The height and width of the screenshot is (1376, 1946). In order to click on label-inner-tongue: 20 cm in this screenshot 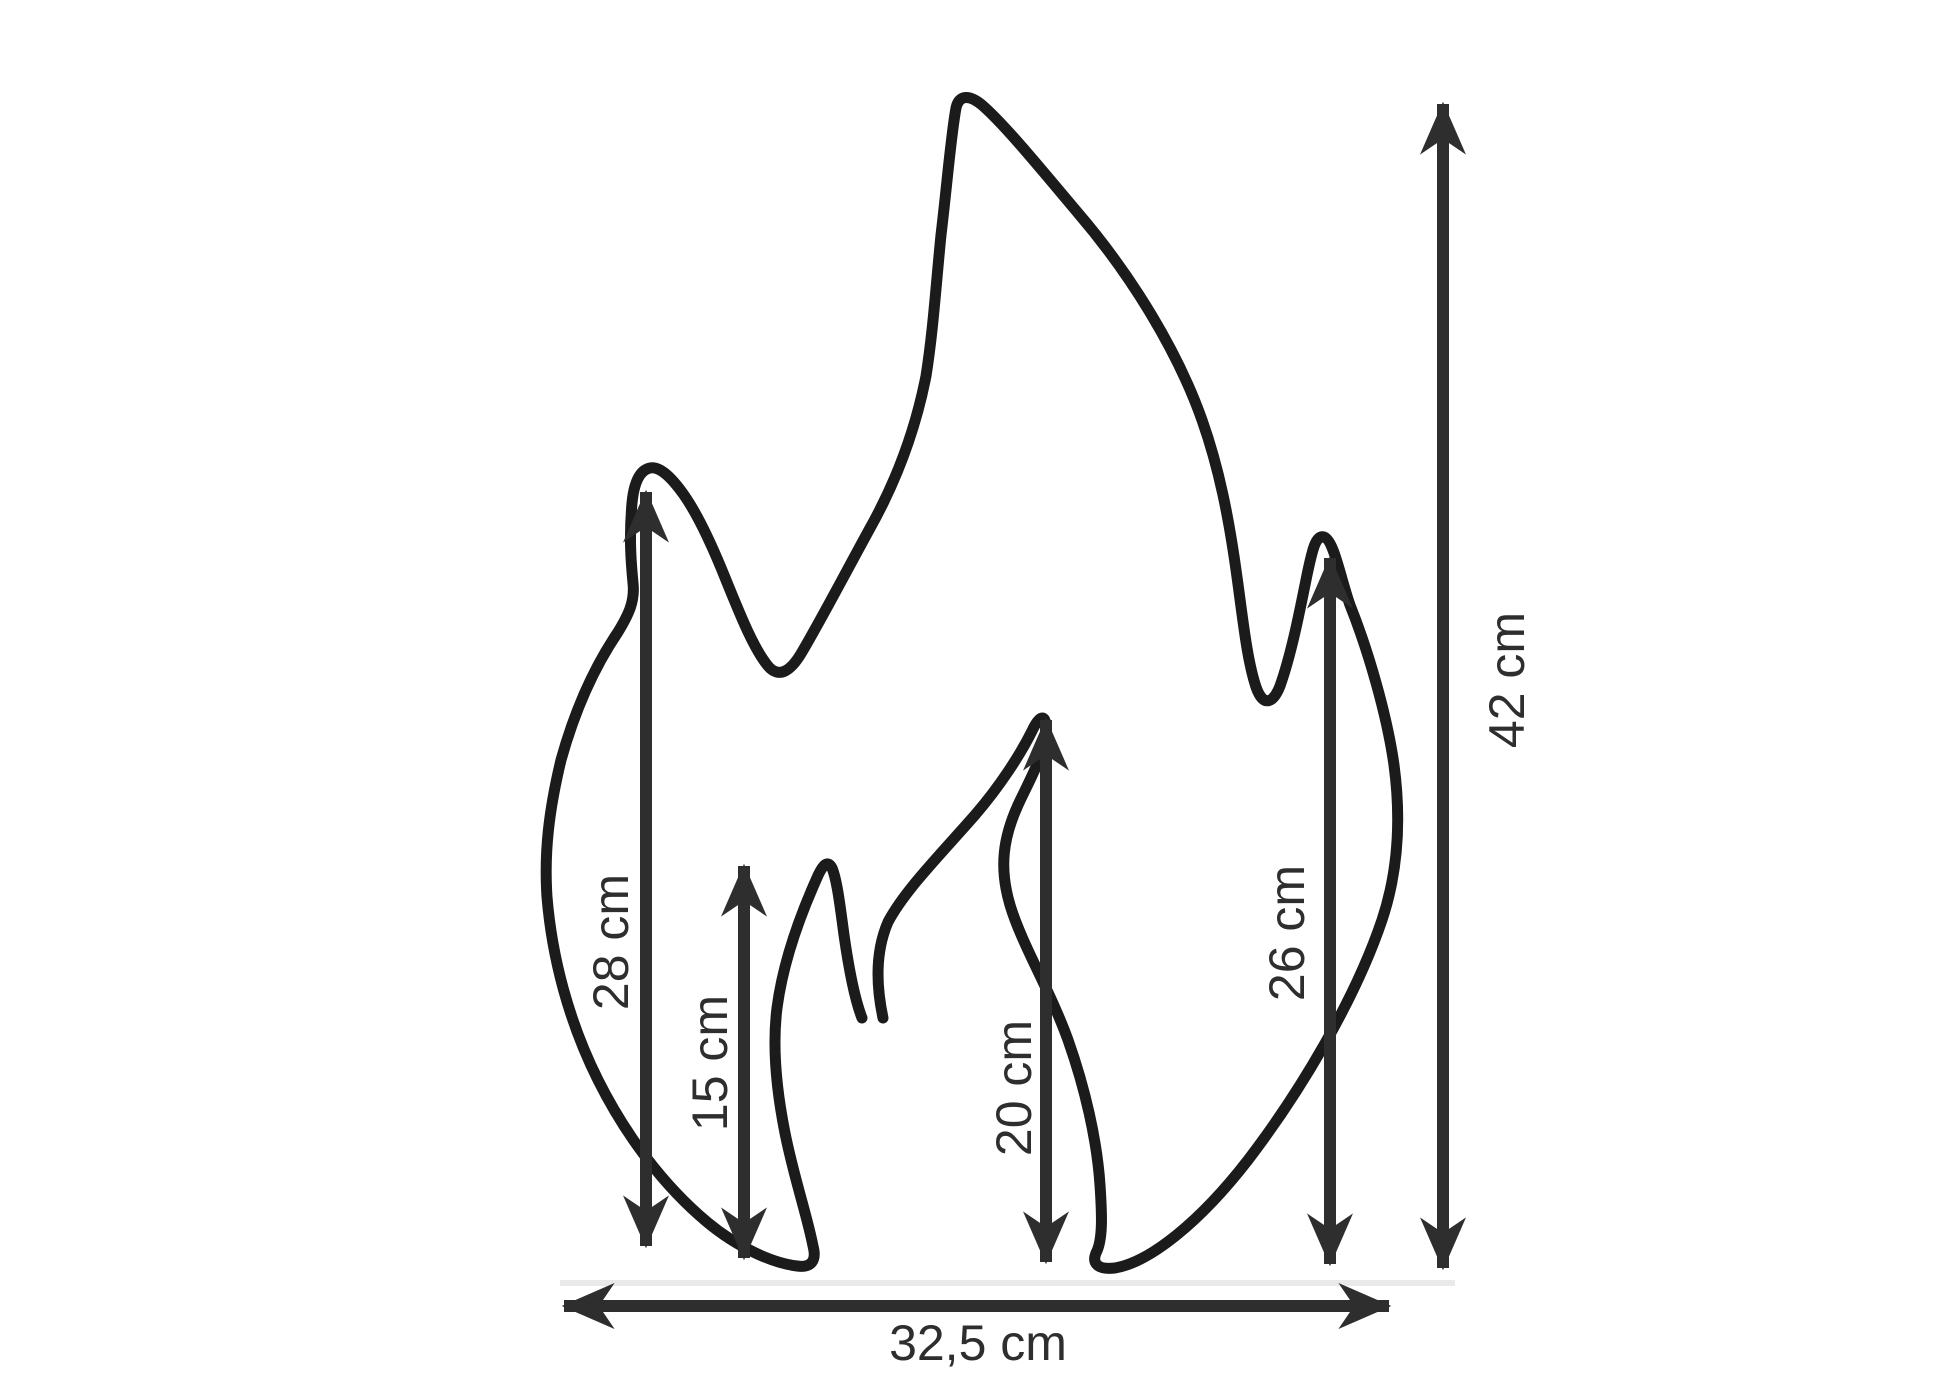, I will do `click(1014, 1088)`.